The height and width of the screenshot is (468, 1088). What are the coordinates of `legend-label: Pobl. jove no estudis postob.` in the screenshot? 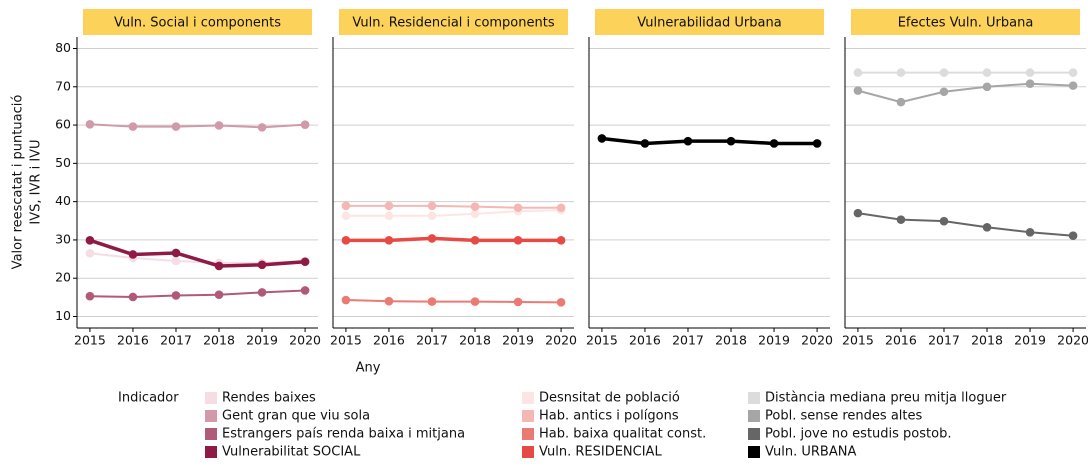 It's located at (858, 434).